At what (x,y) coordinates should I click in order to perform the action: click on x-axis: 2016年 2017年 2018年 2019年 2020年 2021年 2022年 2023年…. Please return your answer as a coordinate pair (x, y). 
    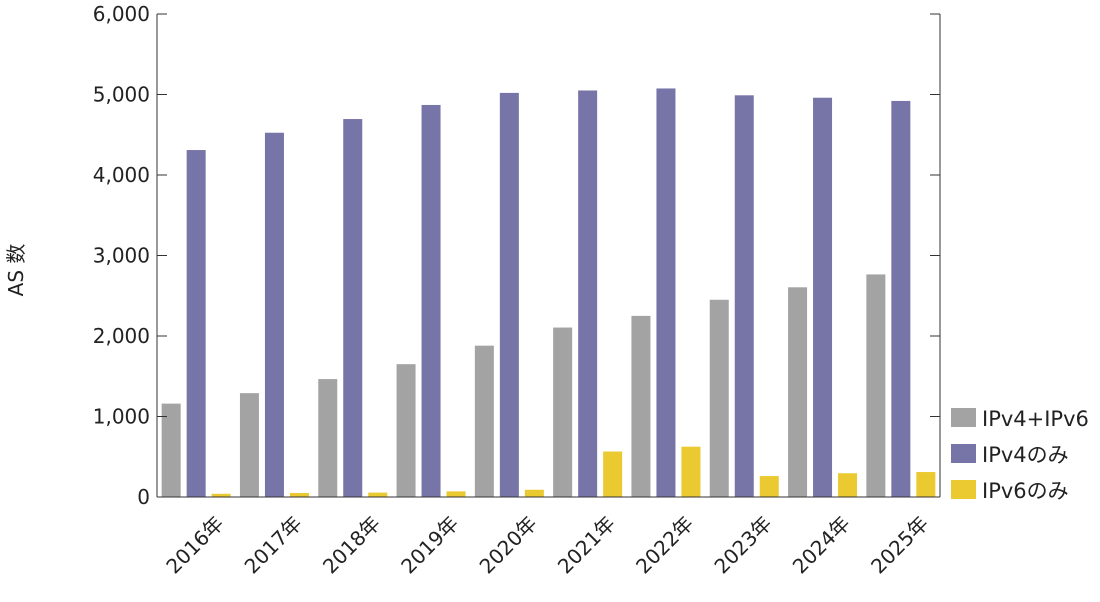
    Looking at the image, I should click on (548, 537).